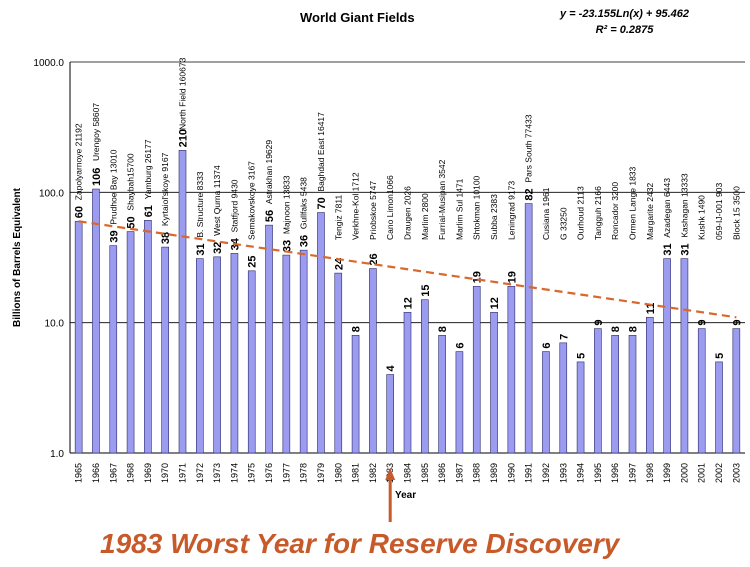  Describe the element at coordinates (512, 277) in the screenshot. I see `data-label: 19` at that location.